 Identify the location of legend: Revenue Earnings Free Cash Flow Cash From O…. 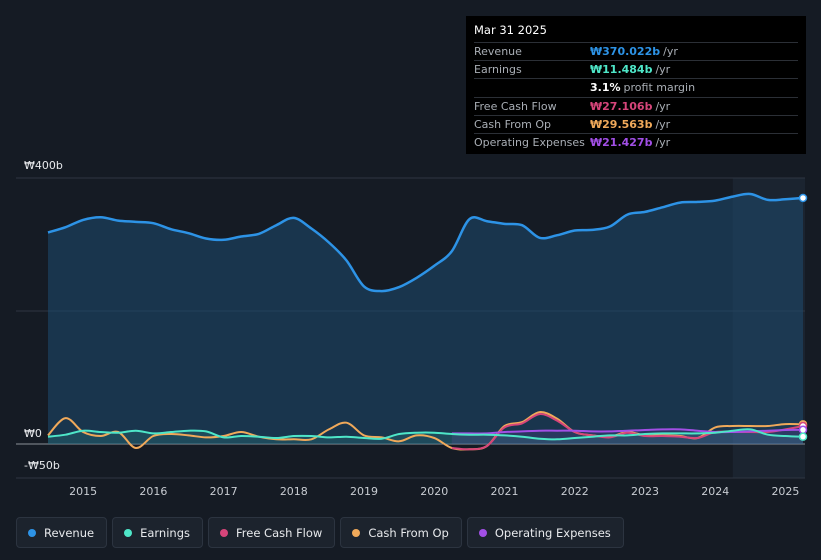
(320, 532).